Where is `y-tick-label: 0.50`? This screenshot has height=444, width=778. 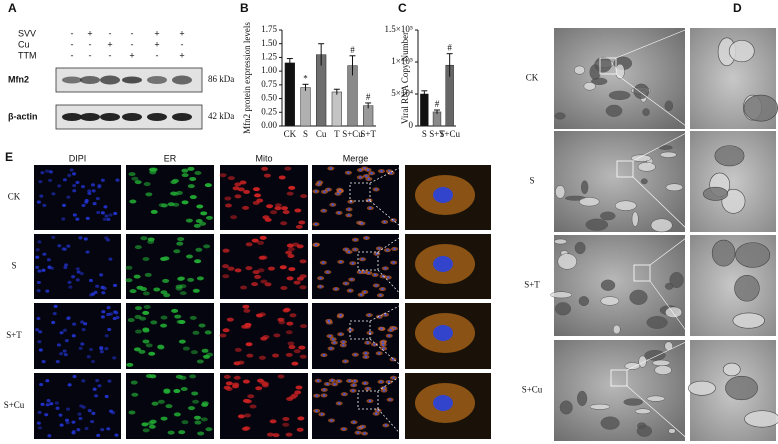 y-tick-label: 0.50 is located at coordinates (269, 98).